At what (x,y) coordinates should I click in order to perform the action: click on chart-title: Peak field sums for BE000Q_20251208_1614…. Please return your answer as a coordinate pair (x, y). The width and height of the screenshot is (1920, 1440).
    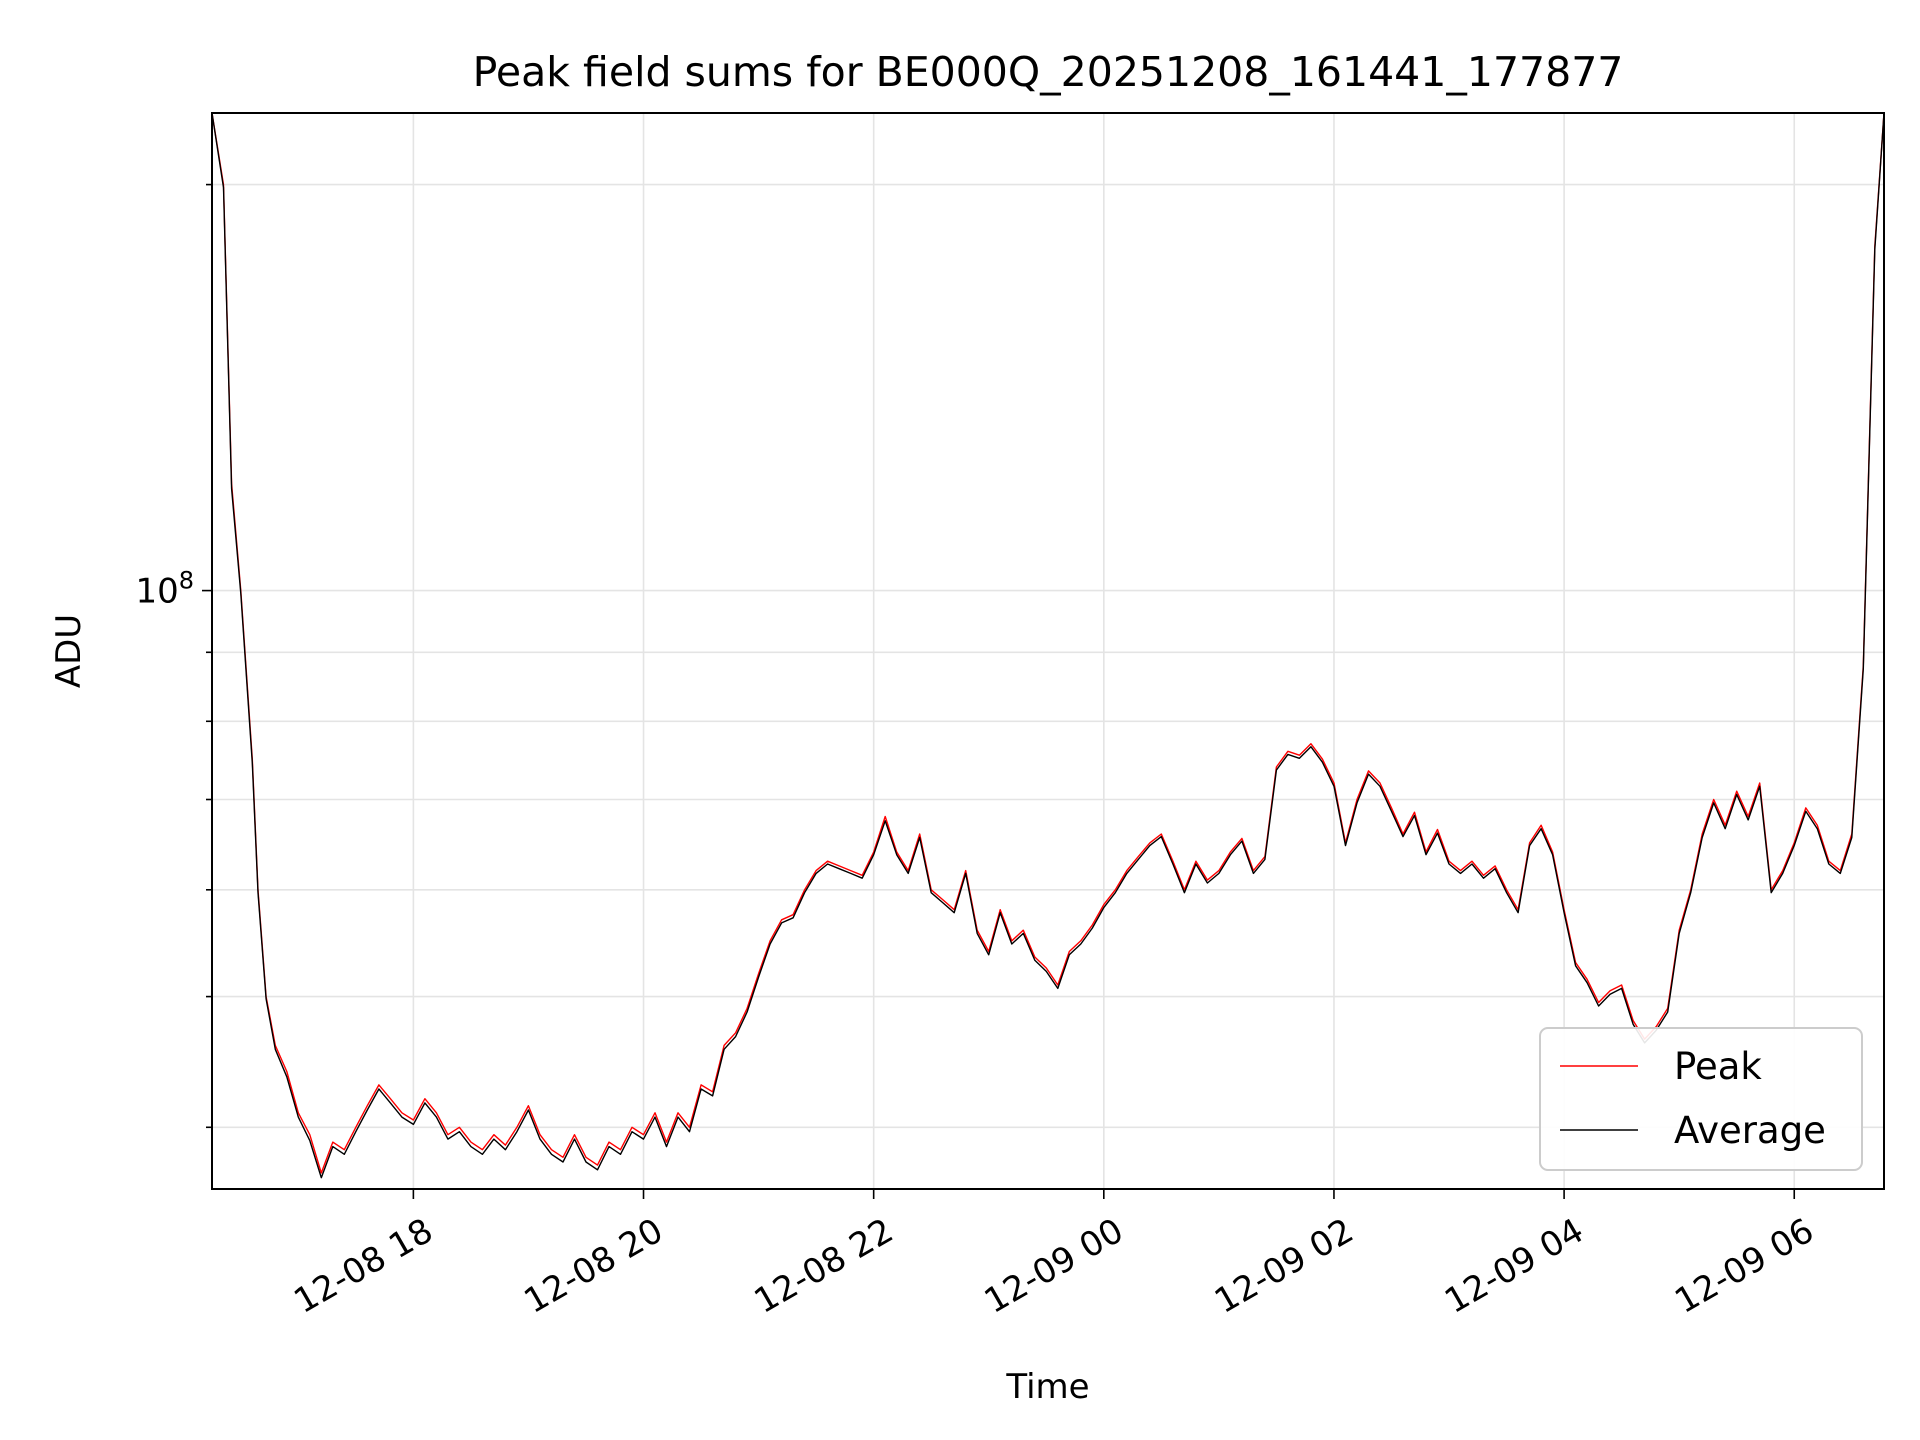
    Looking at the image, I should click on (1048, 72).